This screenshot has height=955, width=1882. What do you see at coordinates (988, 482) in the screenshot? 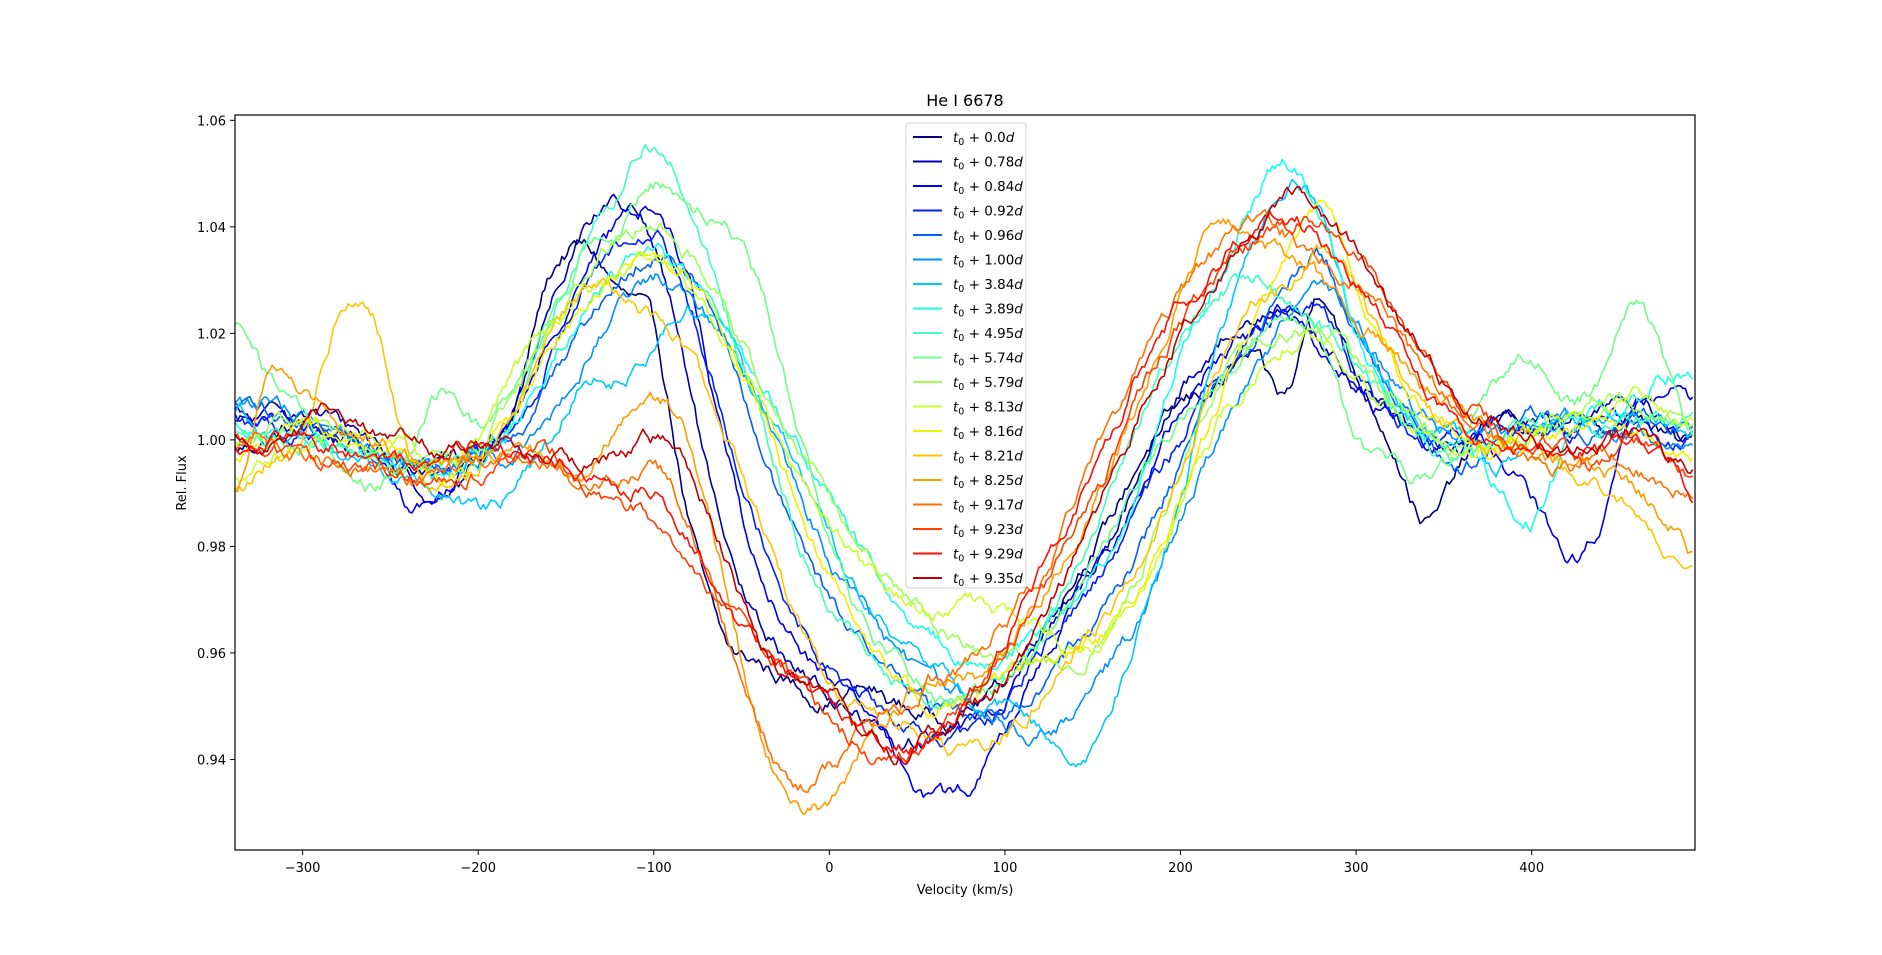
I see `legend-label: t0 + 8.25d` at bounding box center [988, 482].